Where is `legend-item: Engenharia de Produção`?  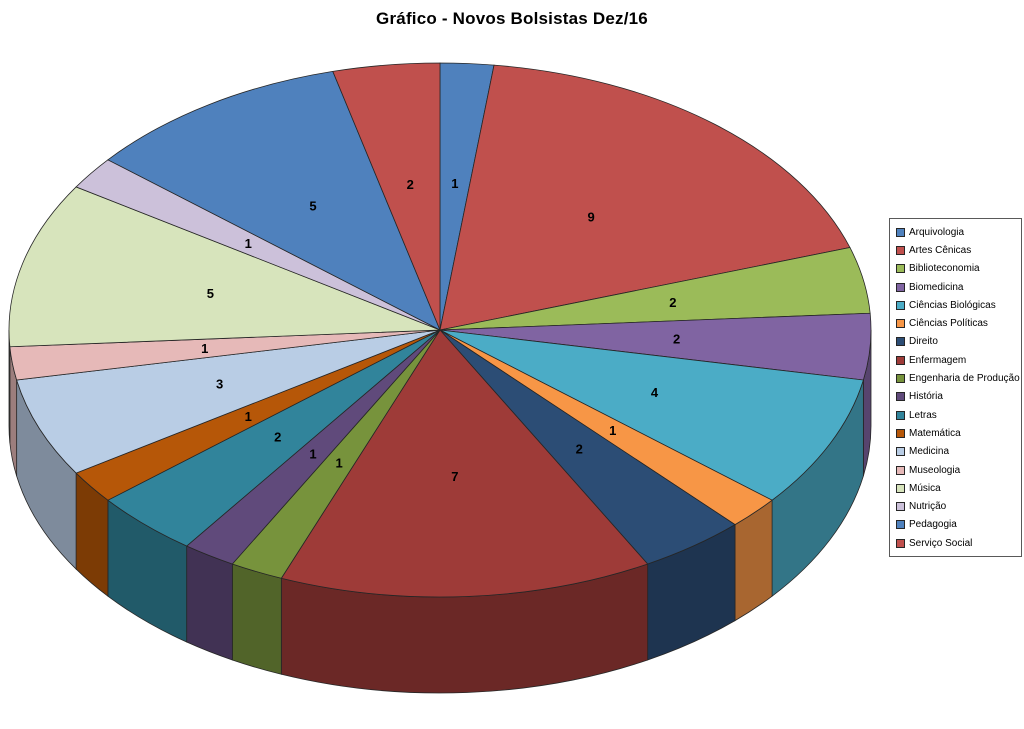 legend-item: Engenharia de Produção is located at coordinates (958, 378).